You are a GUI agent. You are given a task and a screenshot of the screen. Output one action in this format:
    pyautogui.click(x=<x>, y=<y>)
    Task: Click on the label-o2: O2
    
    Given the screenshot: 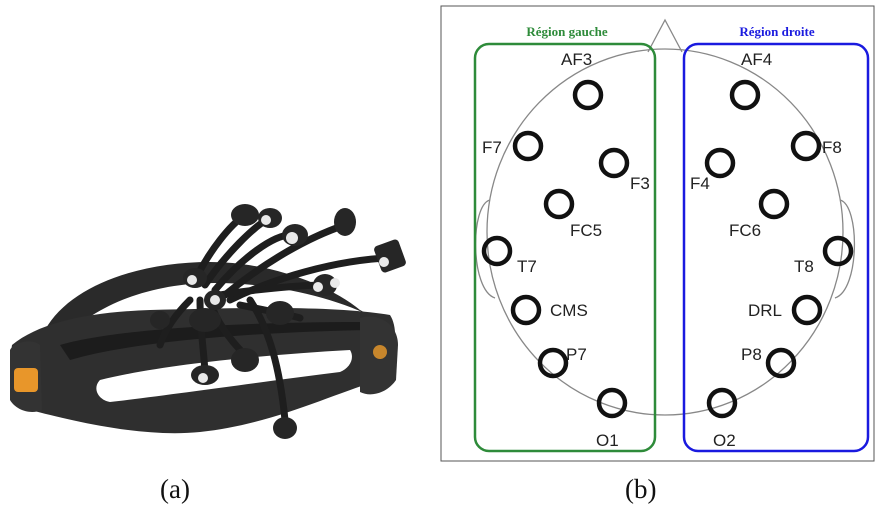 What is the action you would take?
    pyautogui.click(x=724, y=440)
    